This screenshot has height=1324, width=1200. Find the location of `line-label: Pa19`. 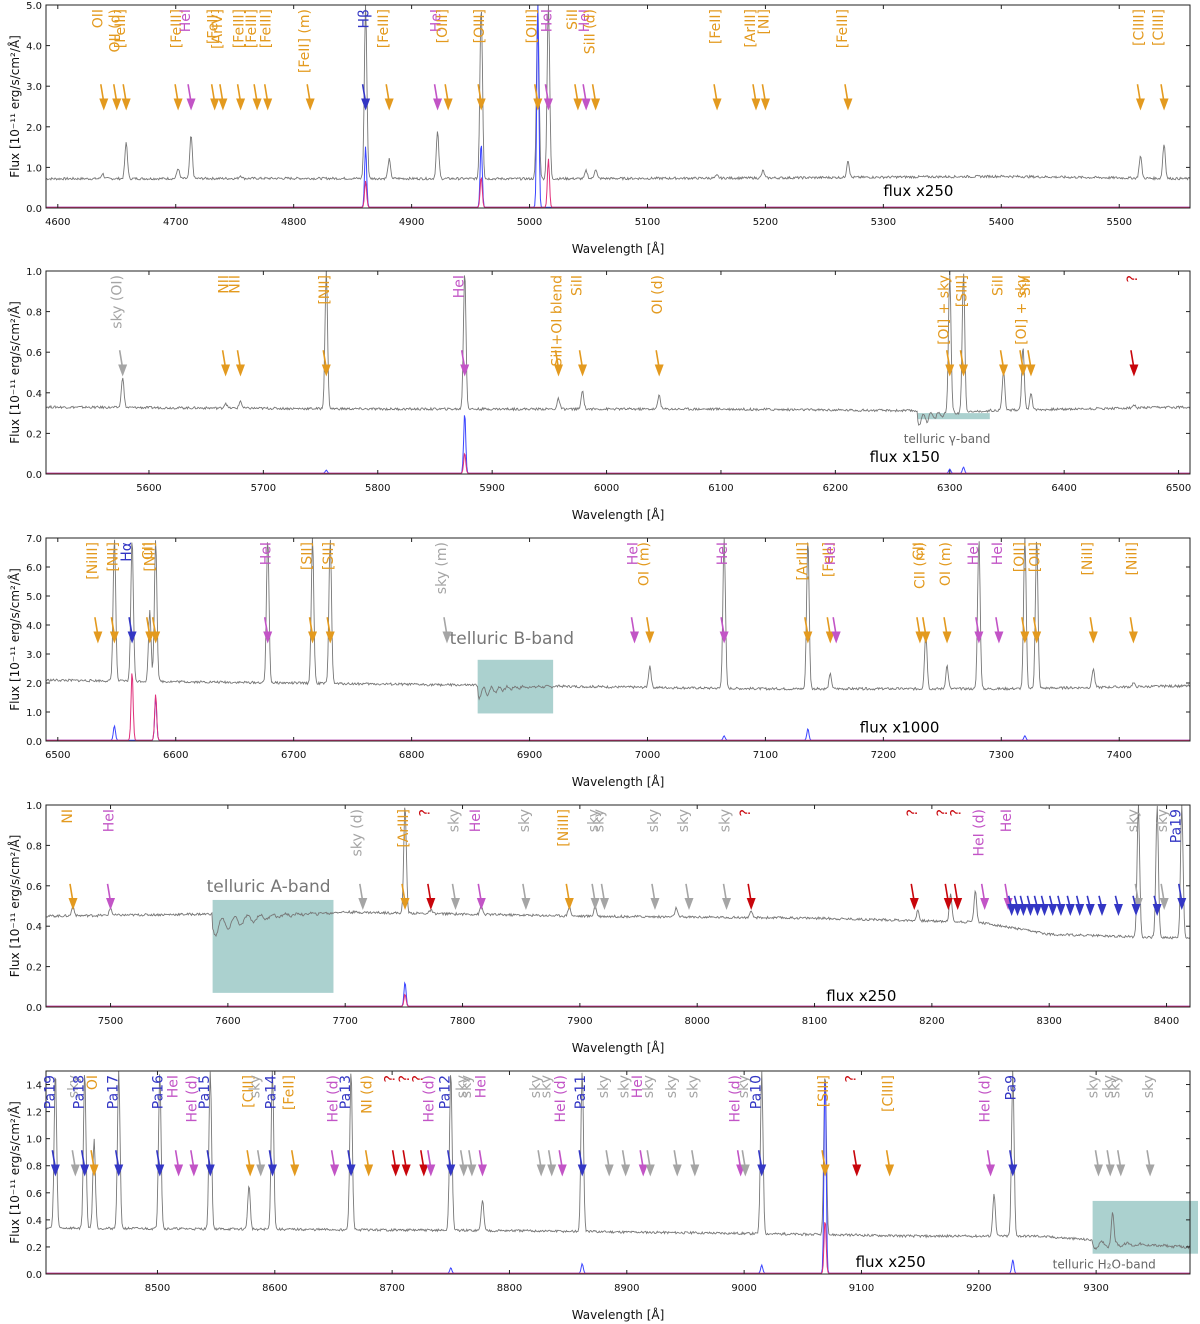

line-label: Pa19 is located at coordinates (50, 1092).